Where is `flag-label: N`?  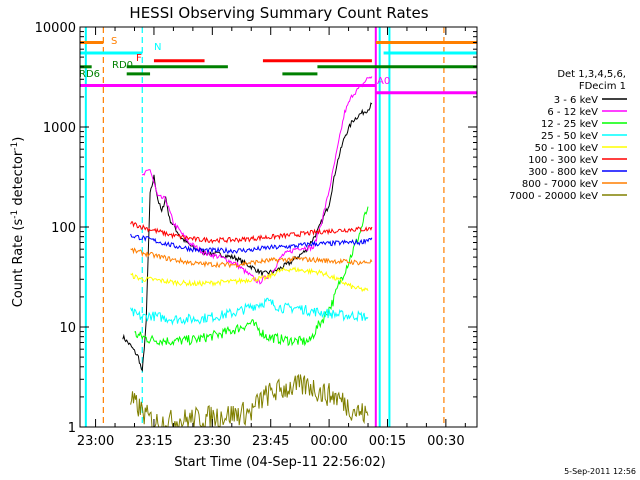 flag-label: N is located at coordinates (157, 47).